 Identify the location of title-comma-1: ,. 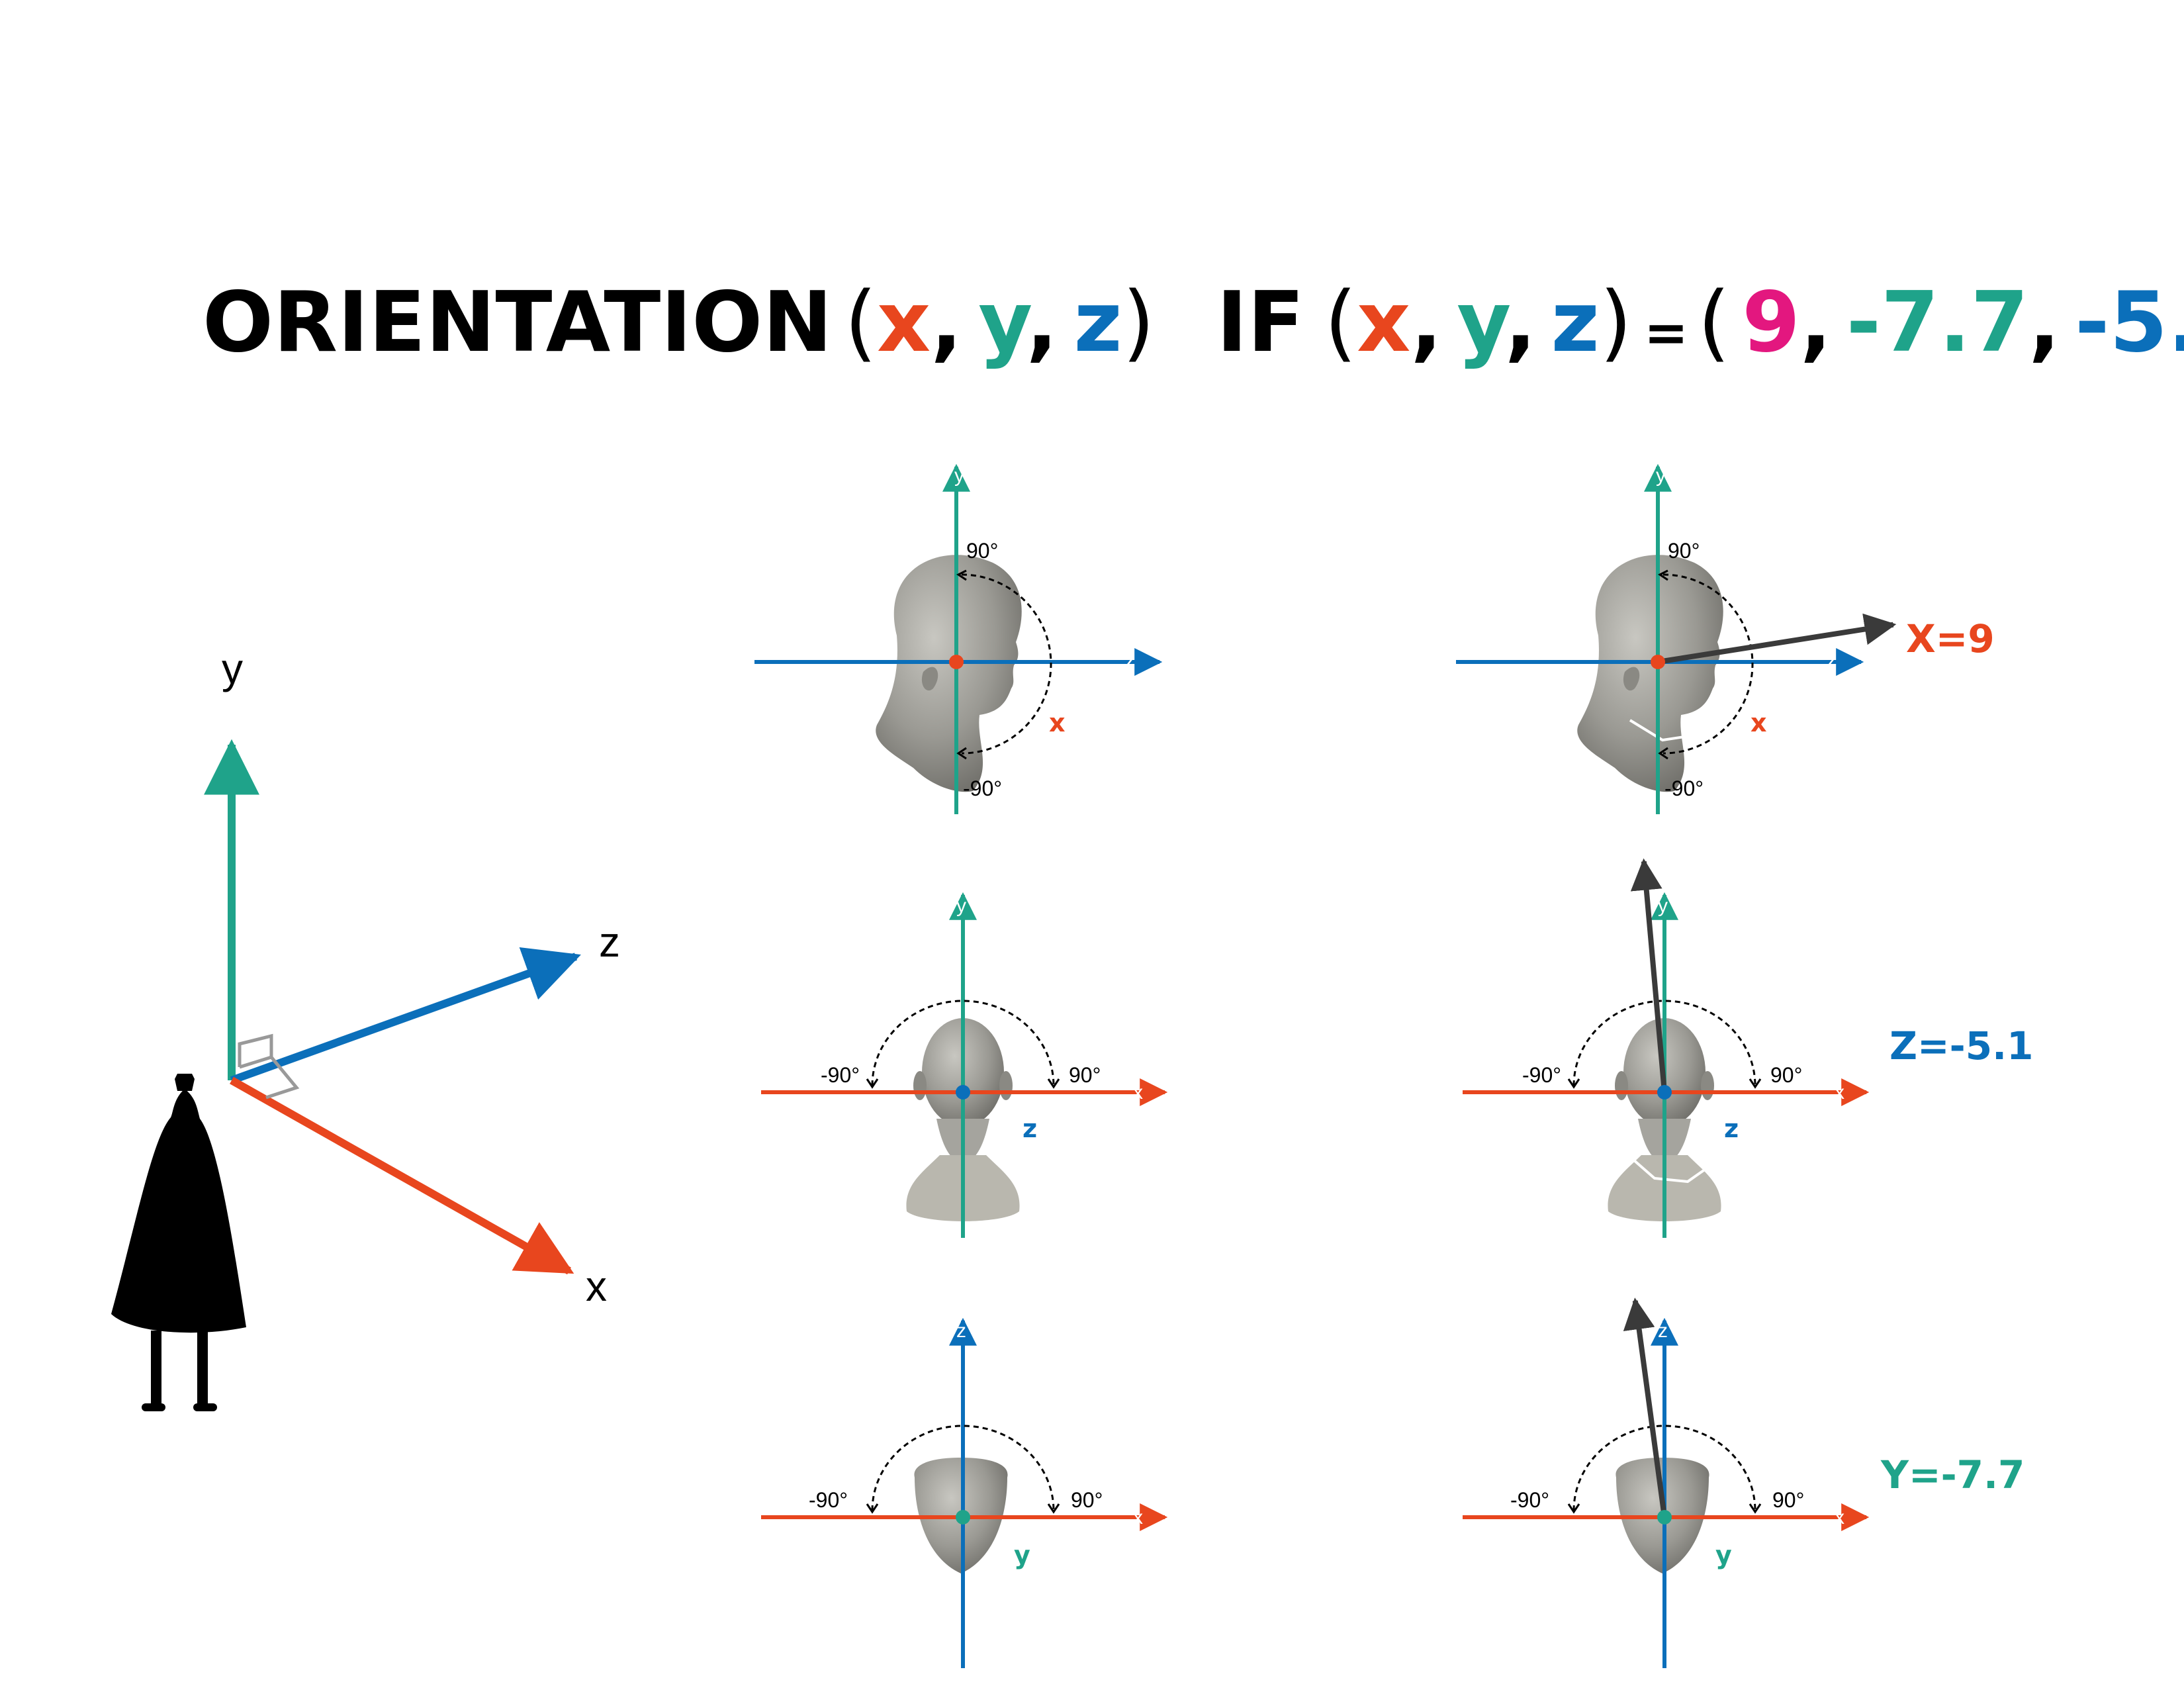
(947, 322).